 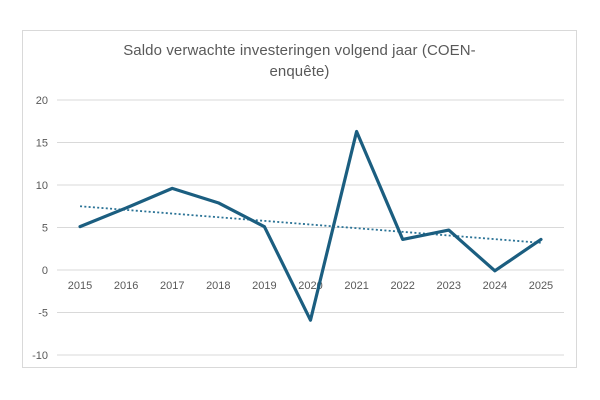 What do you see at coordinates (495, 286) in the screenshot?
I see `x-tick-label: 2024` at bounding box center [495, 286].